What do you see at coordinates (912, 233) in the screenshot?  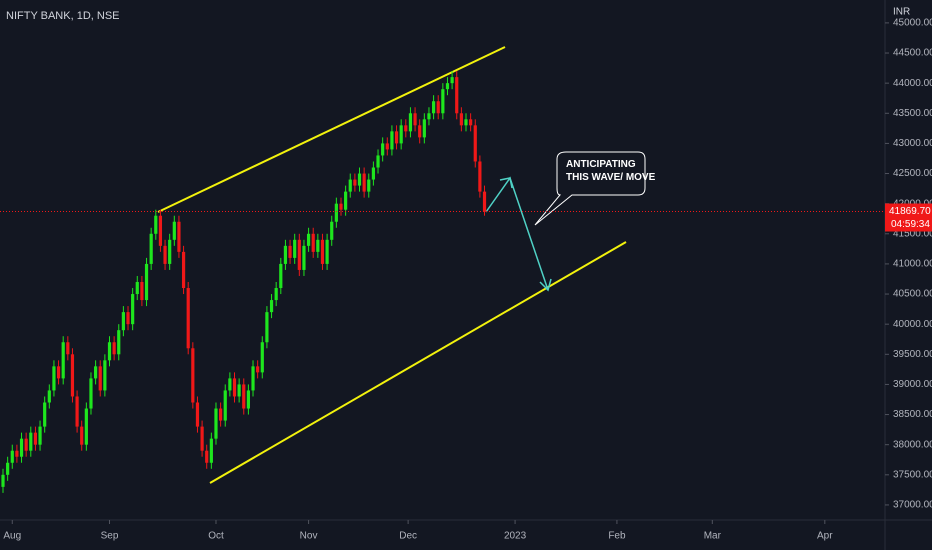 I see `y-tick-label: 41500.00` at bounding box center [912, 233].